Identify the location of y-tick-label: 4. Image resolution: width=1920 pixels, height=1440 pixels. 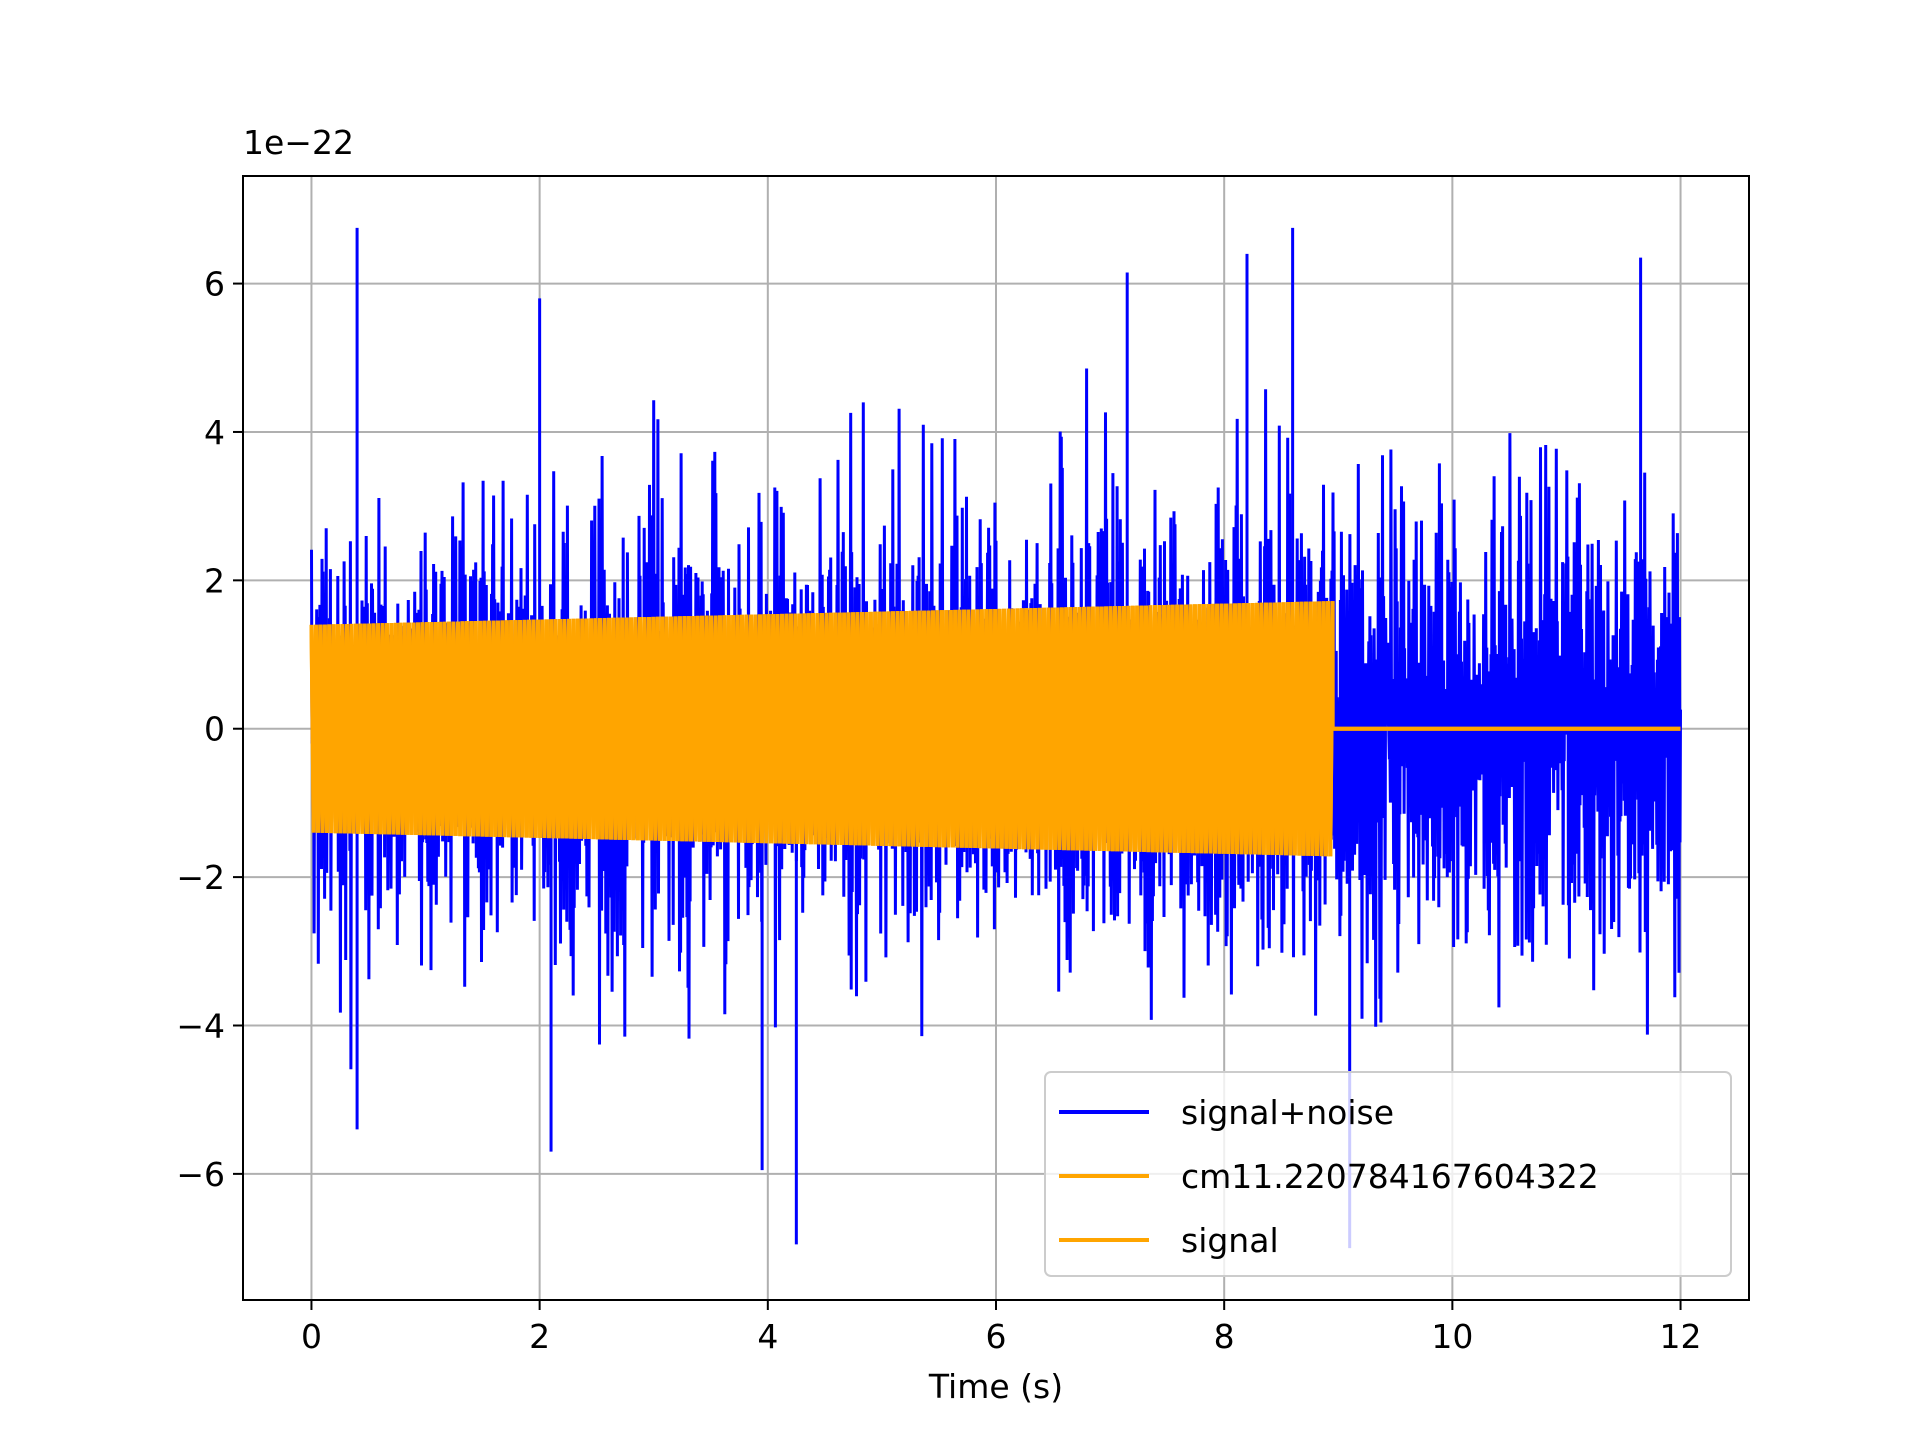
(214, 432).